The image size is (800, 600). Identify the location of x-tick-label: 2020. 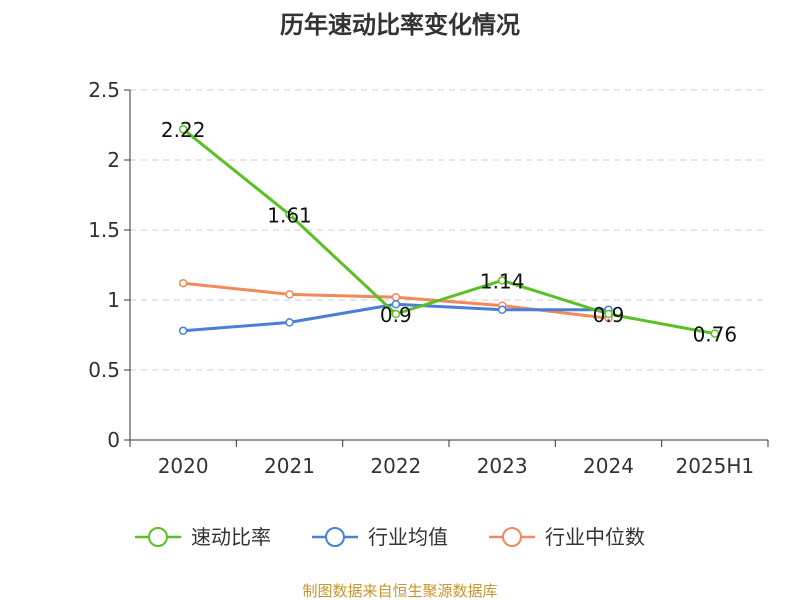
(183, 466).